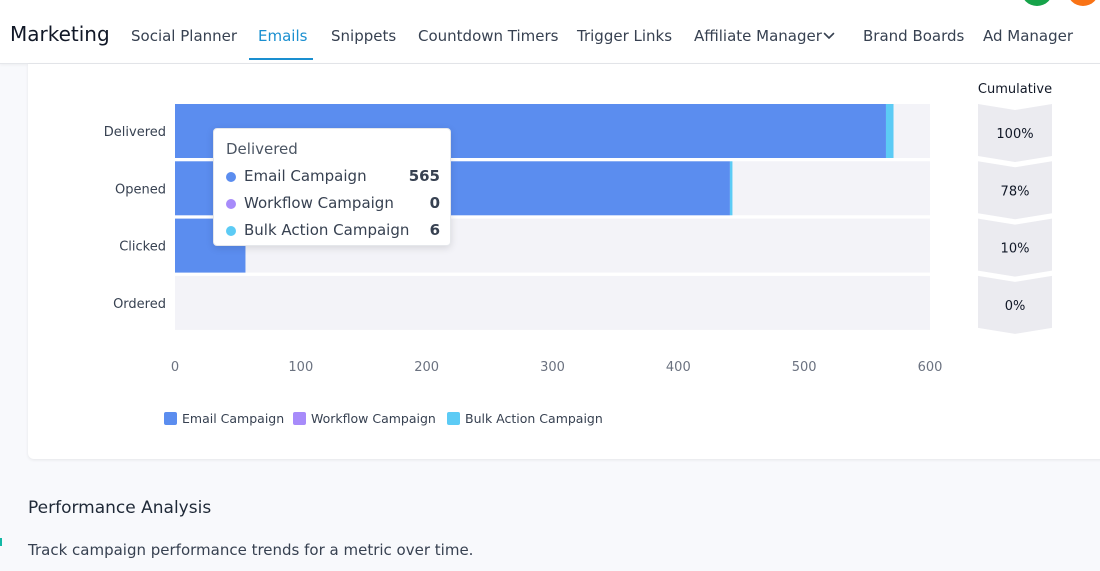  Describe the element at coordinates (625, 36) in the screenshot. I see `tab-trigger-links: Trigger Links` at that location.